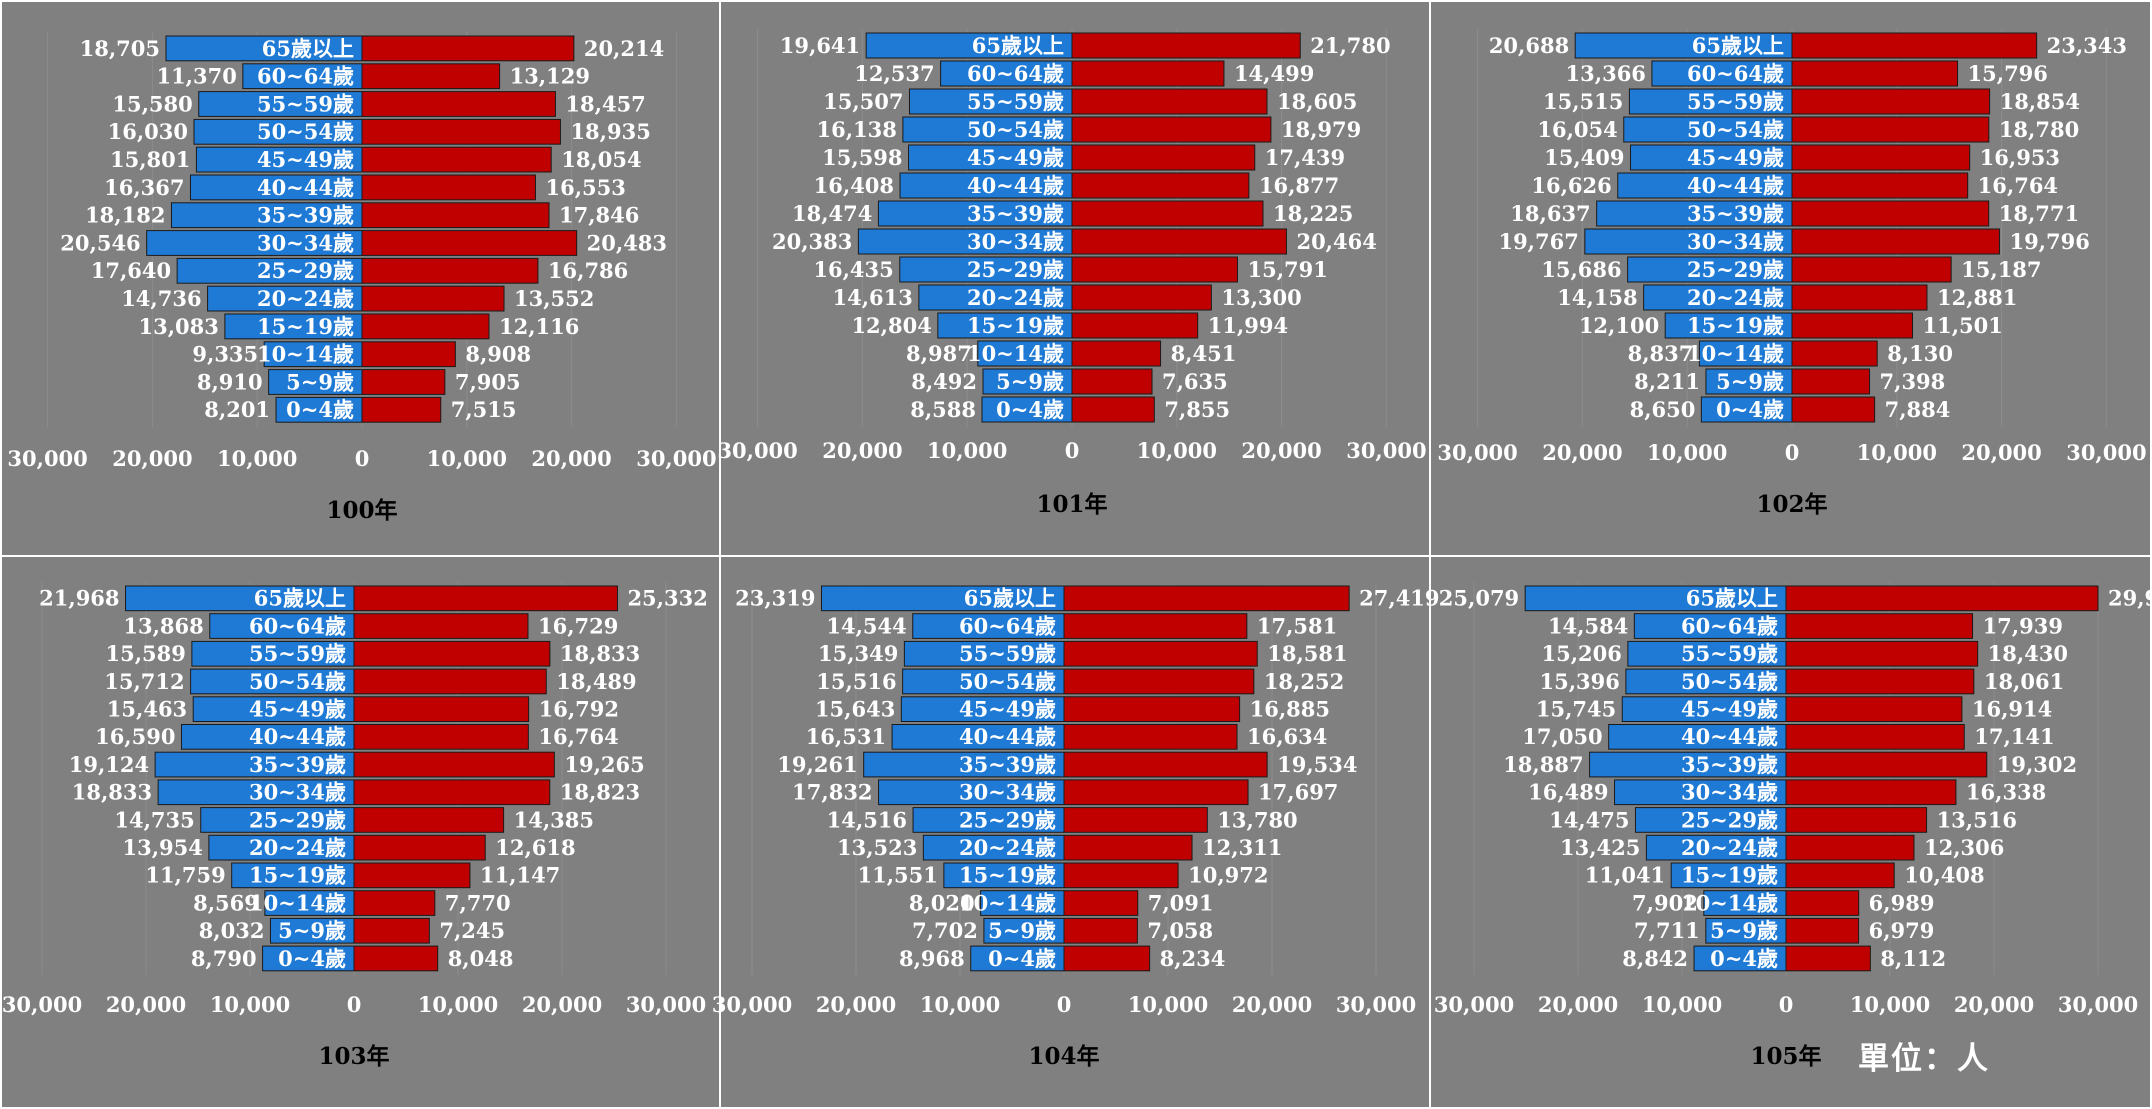  What do you see at coordinates (147, 709) in the screenshot?
I see `male-value-label: 15,463` at bounding box center [147, 709].